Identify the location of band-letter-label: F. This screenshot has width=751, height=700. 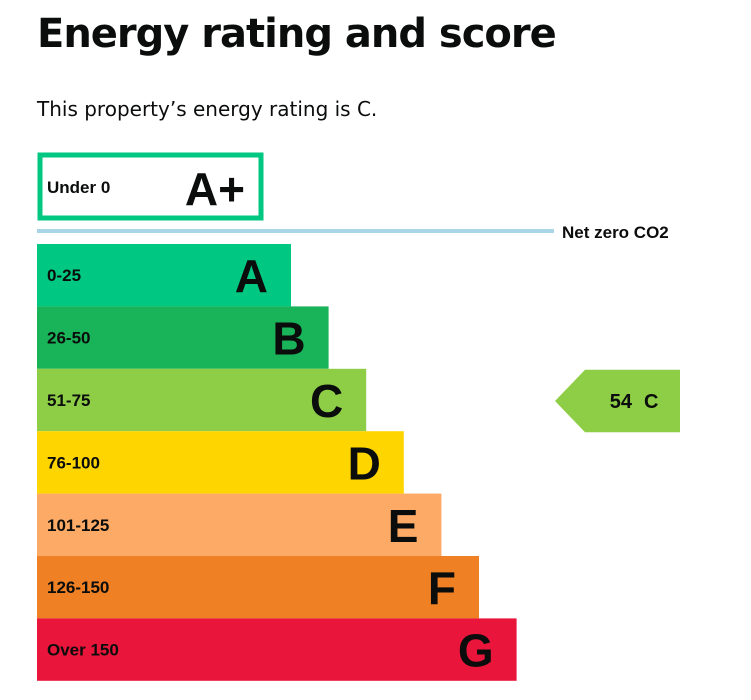
(442, 588).